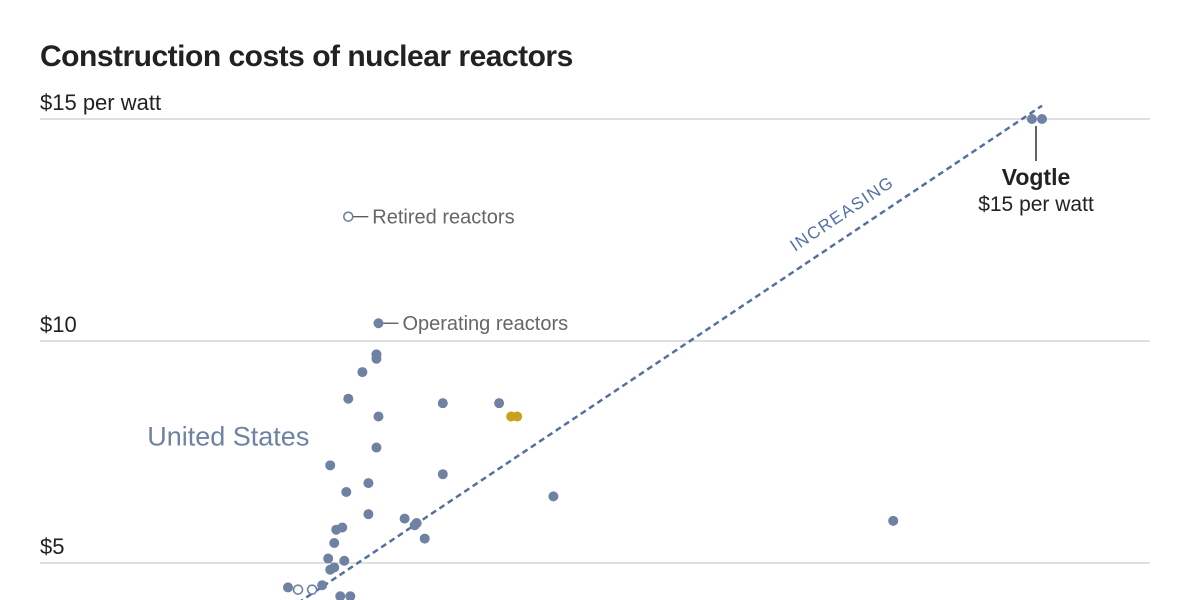  I want to click on legend-label-retired: Retired reactors, so click(443, 218).